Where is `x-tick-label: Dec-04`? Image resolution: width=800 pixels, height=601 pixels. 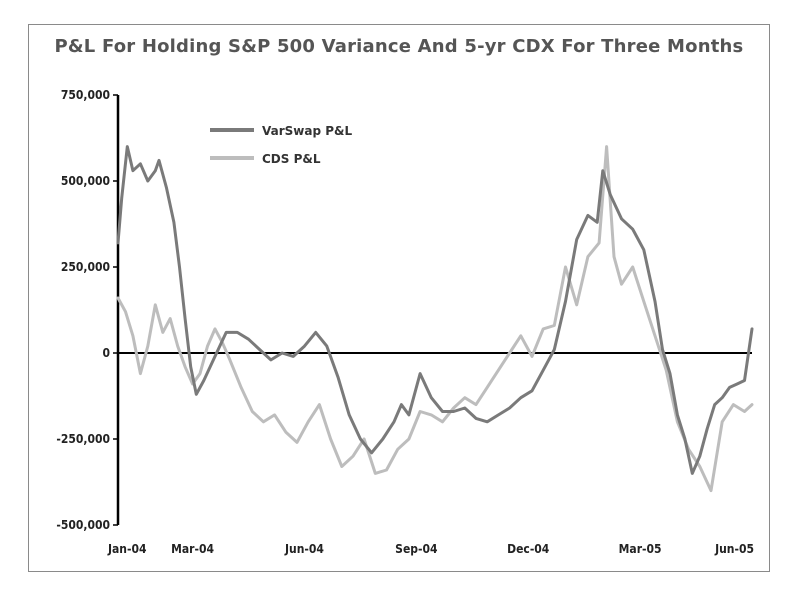
x-tick-label: Dec-04 is located at coordinates (528, 549).